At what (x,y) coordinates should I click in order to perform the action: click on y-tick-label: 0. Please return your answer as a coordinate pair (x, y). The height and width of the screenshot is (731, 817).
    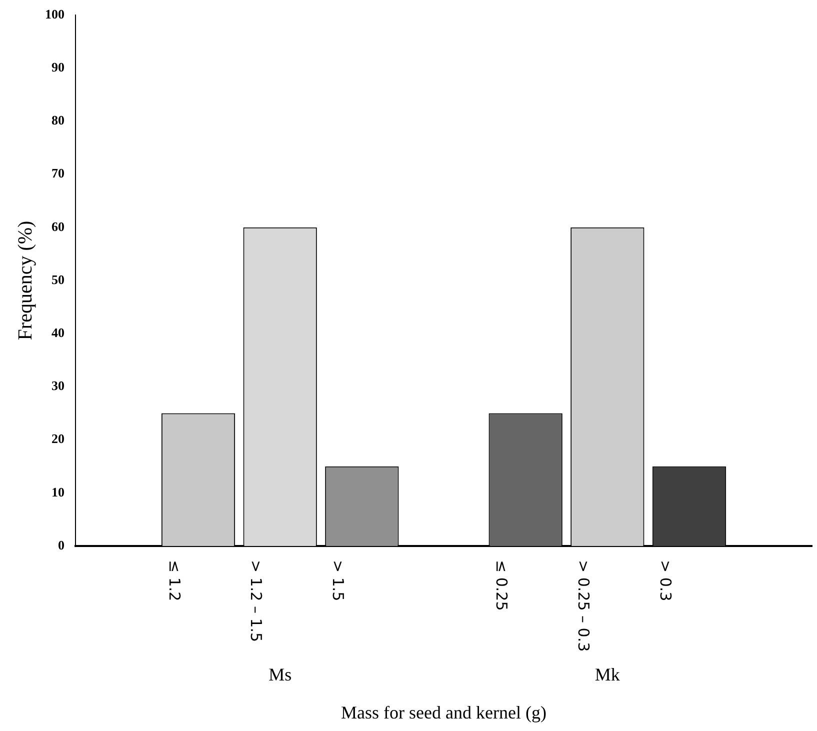
    Looking at the image, I should click on (61, 544).